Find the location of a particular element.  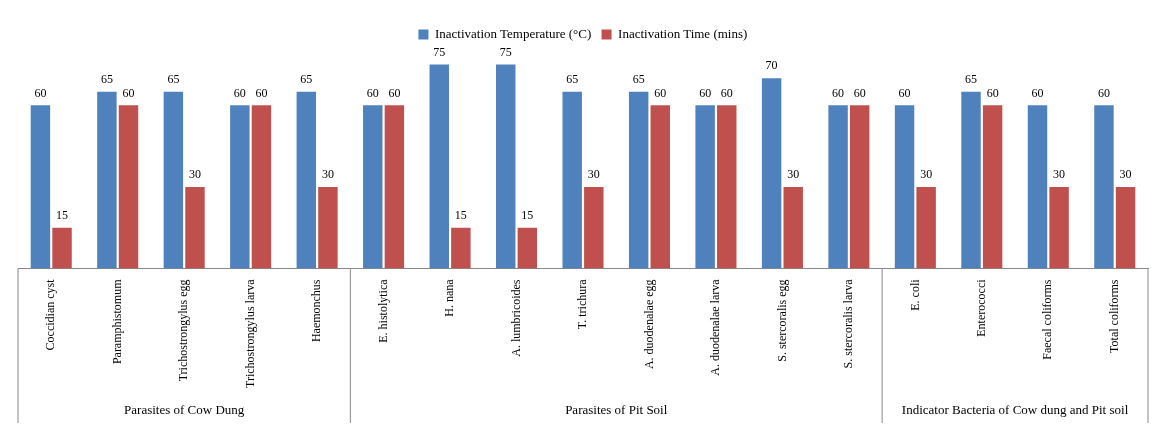

text: Parasites of Pit Soil is located at coordinates (616, 409).